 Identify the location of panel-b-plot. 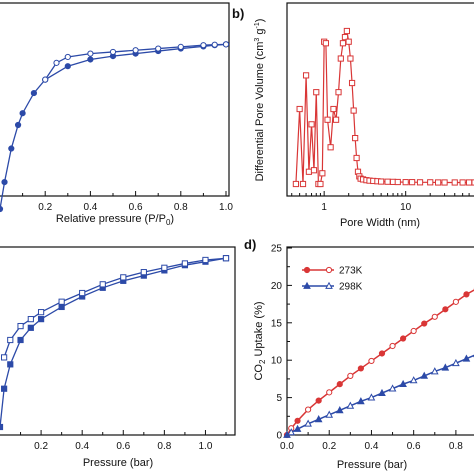
(383, 107).